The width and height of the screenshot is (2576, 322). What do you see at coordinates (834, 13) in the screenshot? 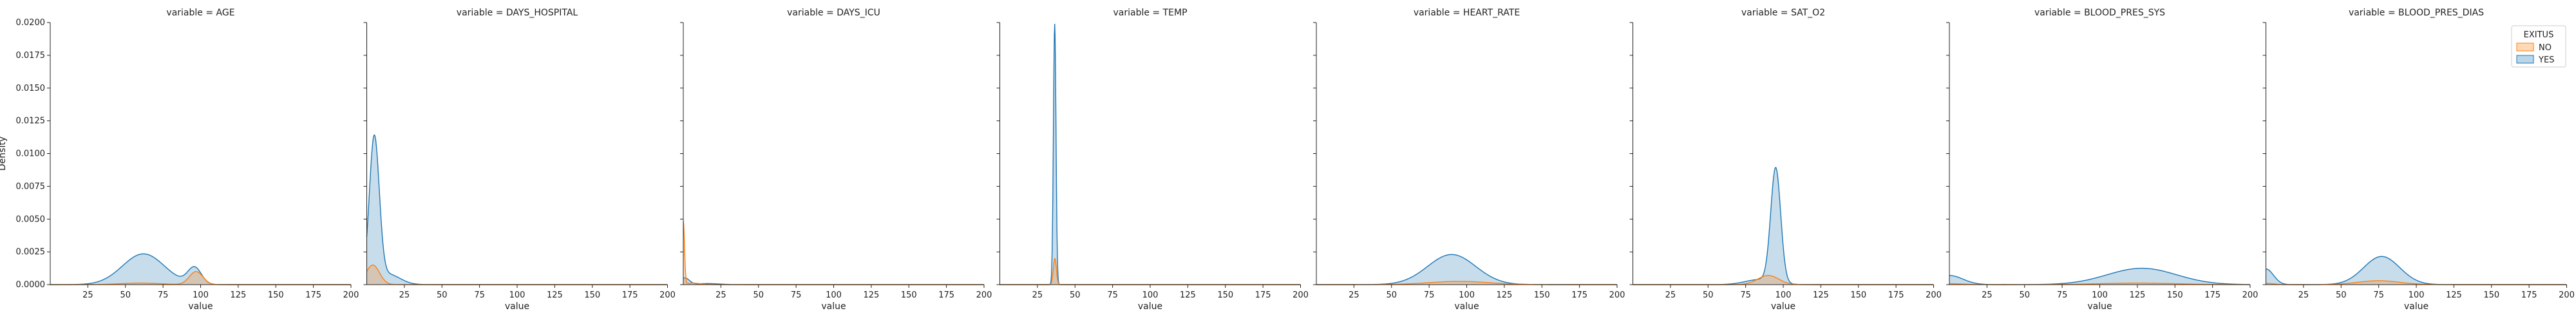
I see `facet-title: variable = DAYS_ICU` at bounding box center [834, 13].